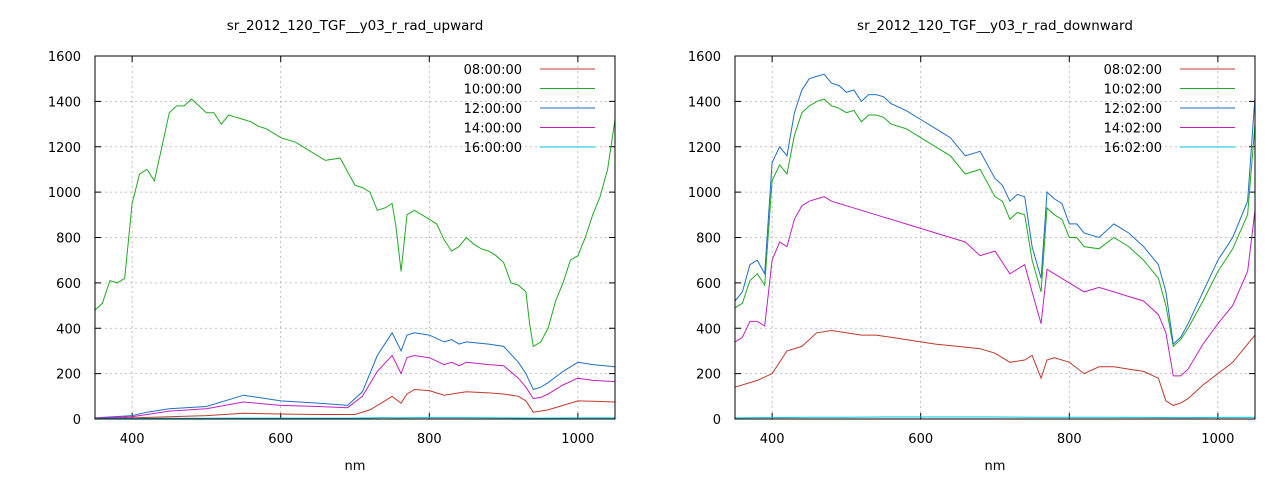 Image resolution: width=1280 pixels, height=480 pixels. I want to click on legend-label: 14:02:00, so click(1133, 129).